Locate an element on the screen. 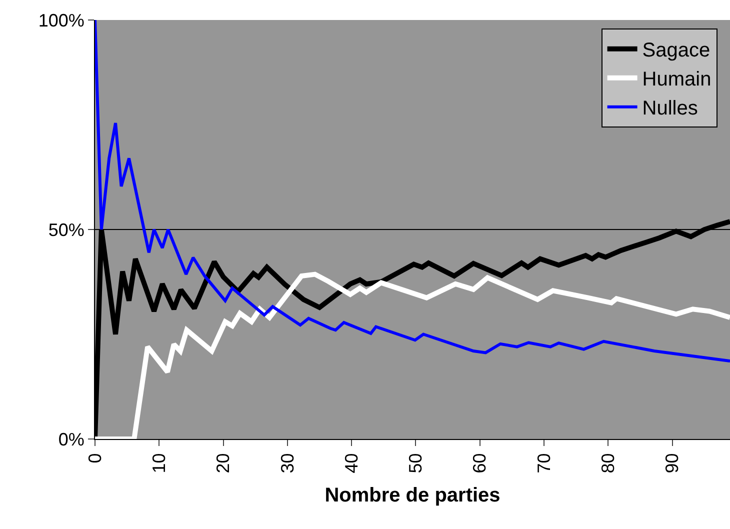  x-tick-label: 10 is located at coordinates (158, 463).